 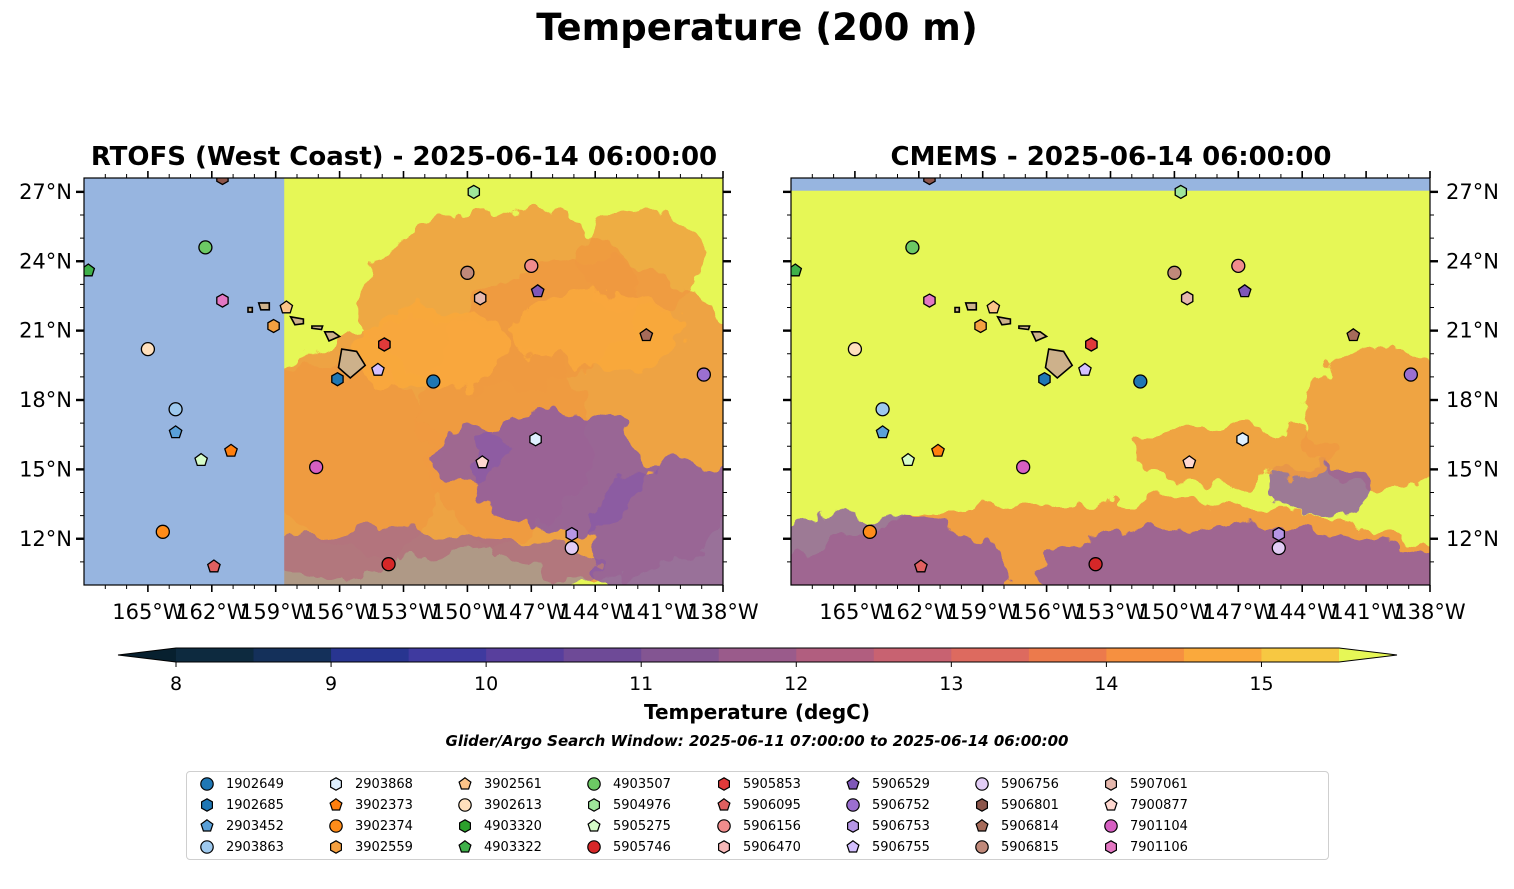 What do you see at coordinates (1368, 655) in the screenshot?
I see `colorbar-over-extension` at bounding box center [1368, 655].